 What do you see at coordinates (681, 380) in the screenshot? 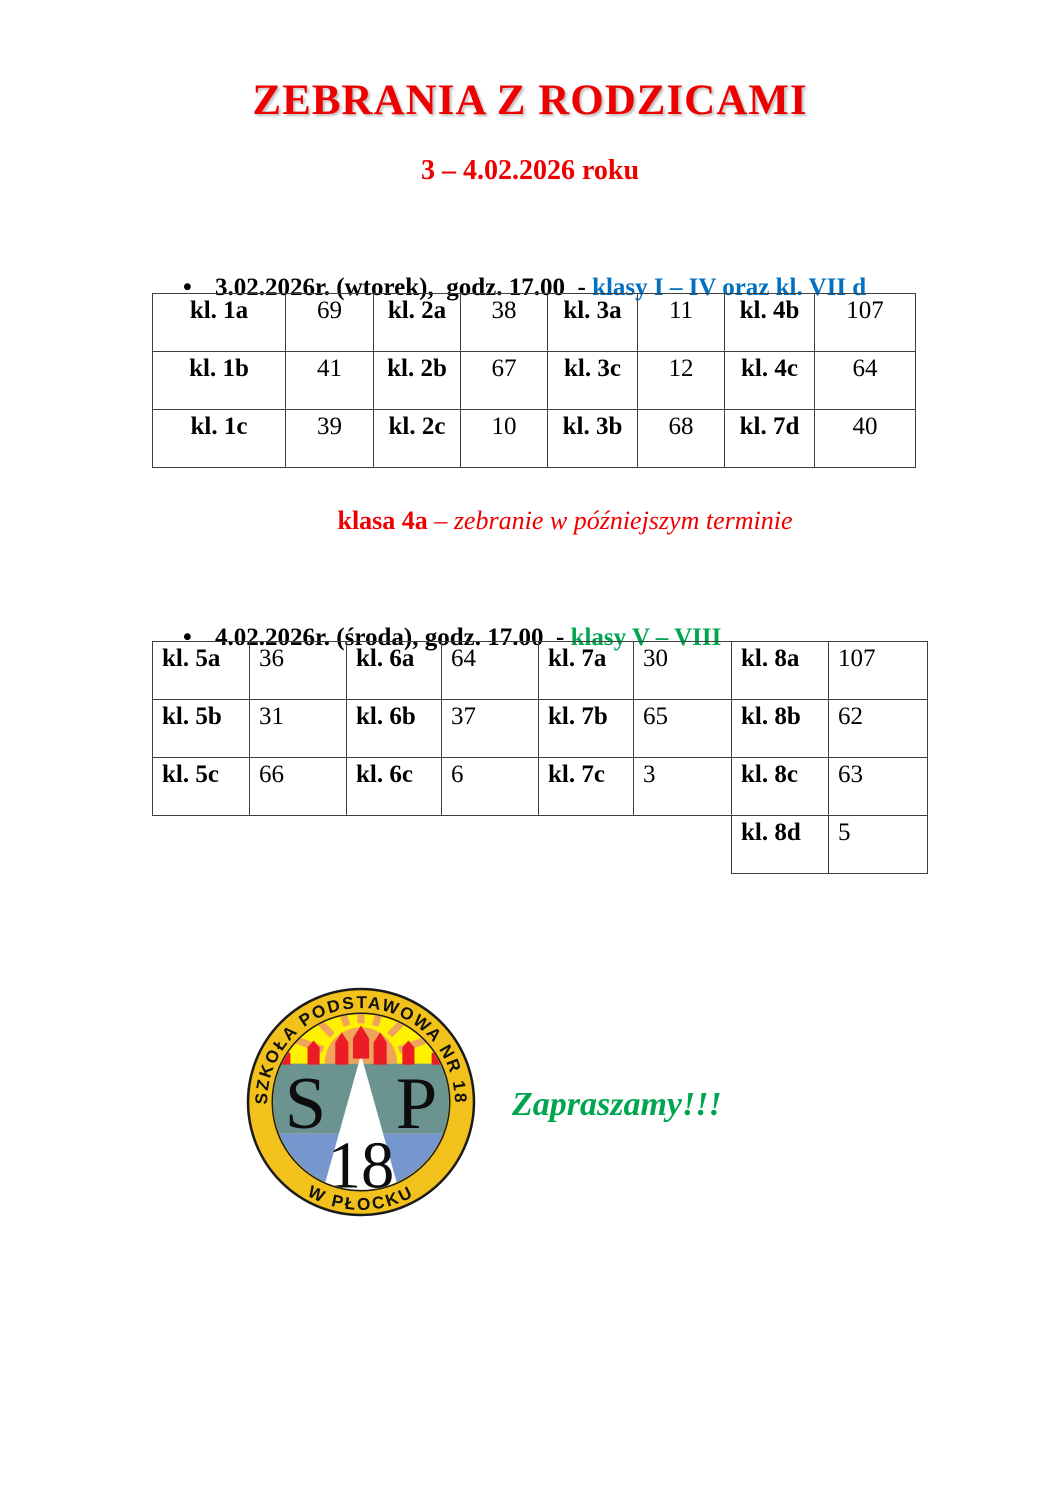
I see `room-number-cell: 12` at bounding box center [681, 380].